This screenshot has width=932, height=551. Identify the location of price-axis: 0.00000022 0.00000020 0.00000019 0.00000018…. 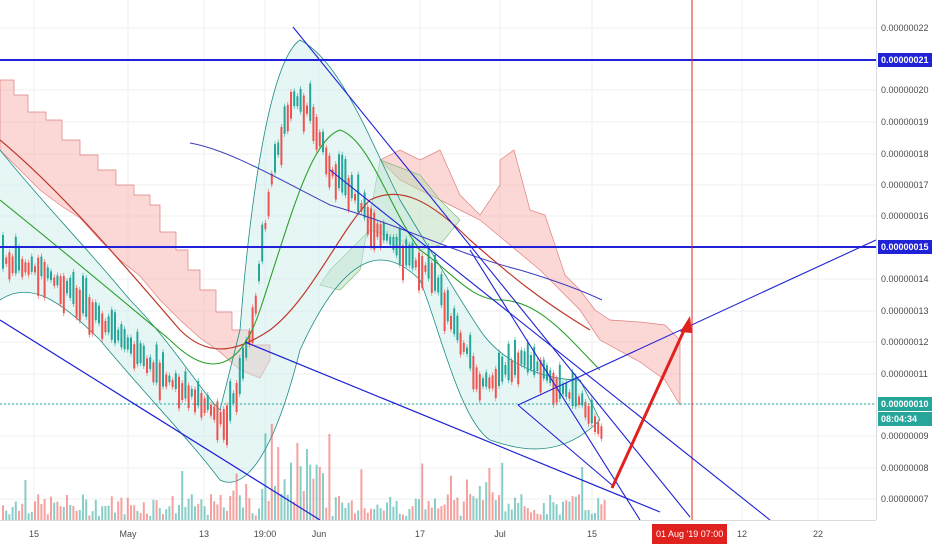
(904, 260).